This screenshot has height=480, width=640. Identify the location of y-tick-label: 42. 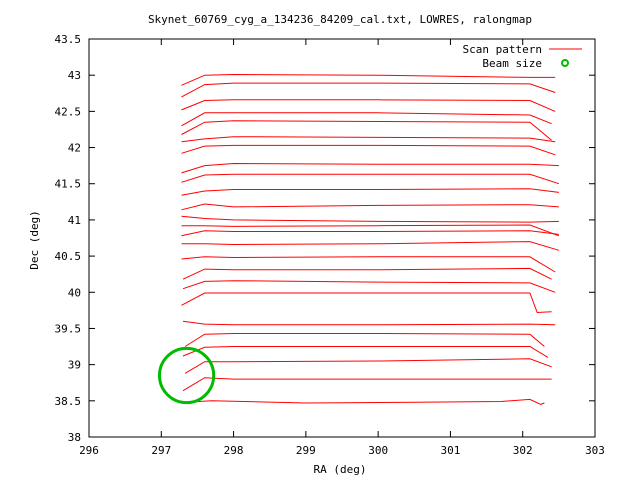
(74, 148).